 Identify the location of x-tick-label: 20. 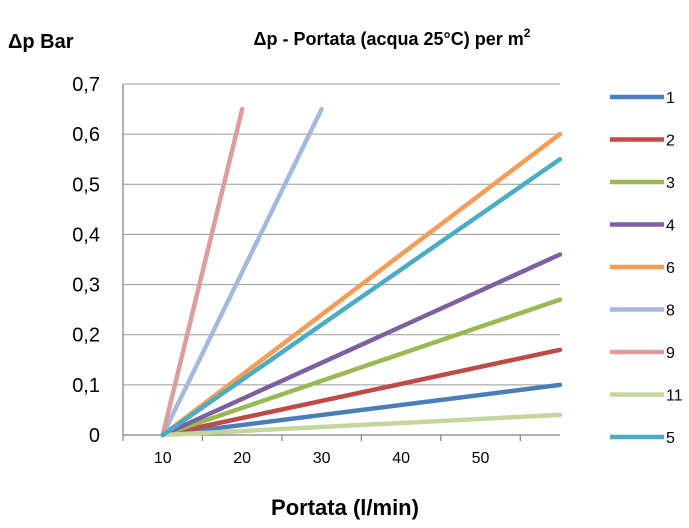
(242, 458).